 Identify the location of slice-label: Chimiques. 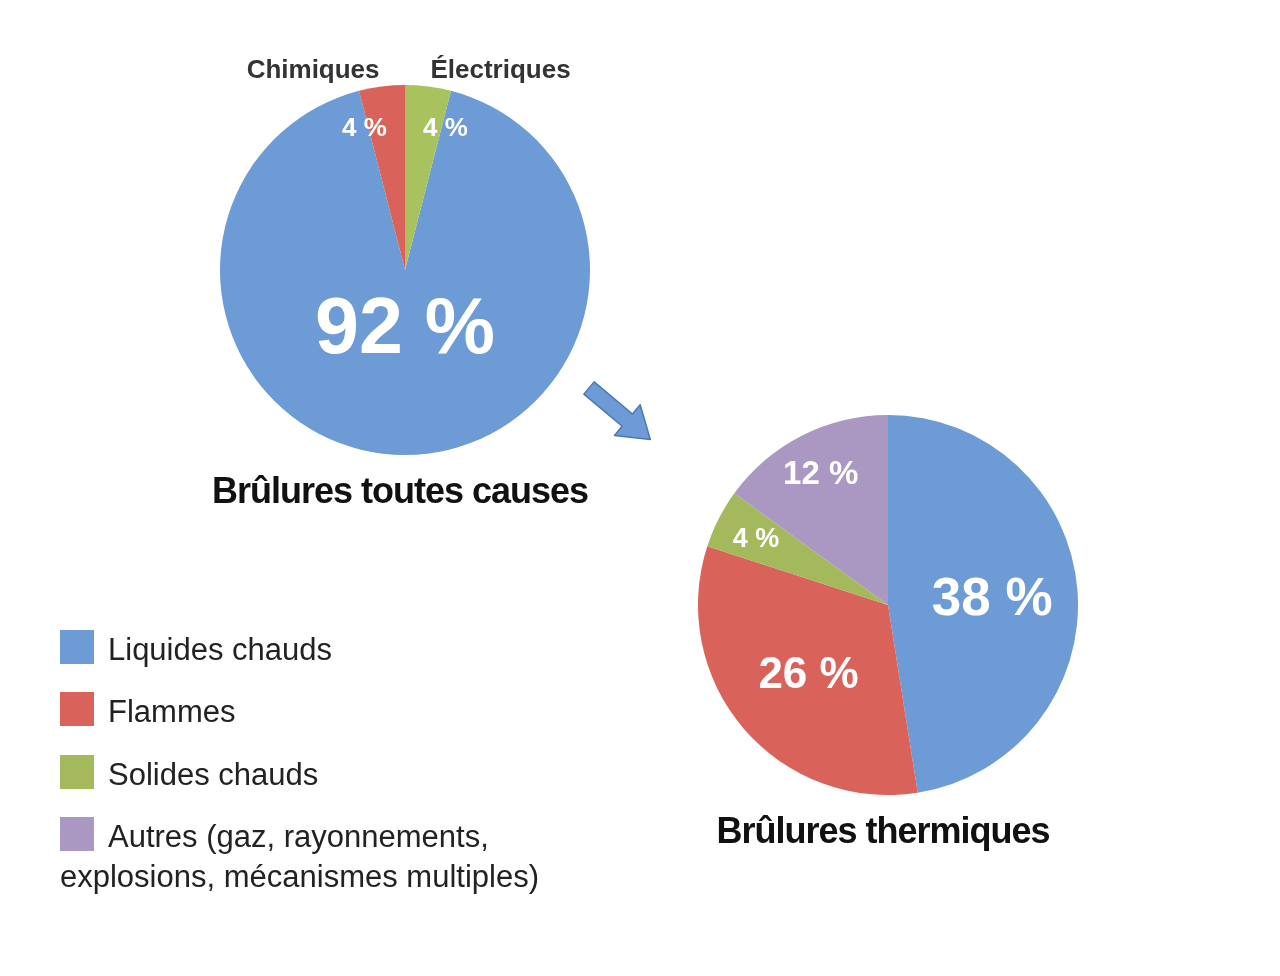
(313, 68).